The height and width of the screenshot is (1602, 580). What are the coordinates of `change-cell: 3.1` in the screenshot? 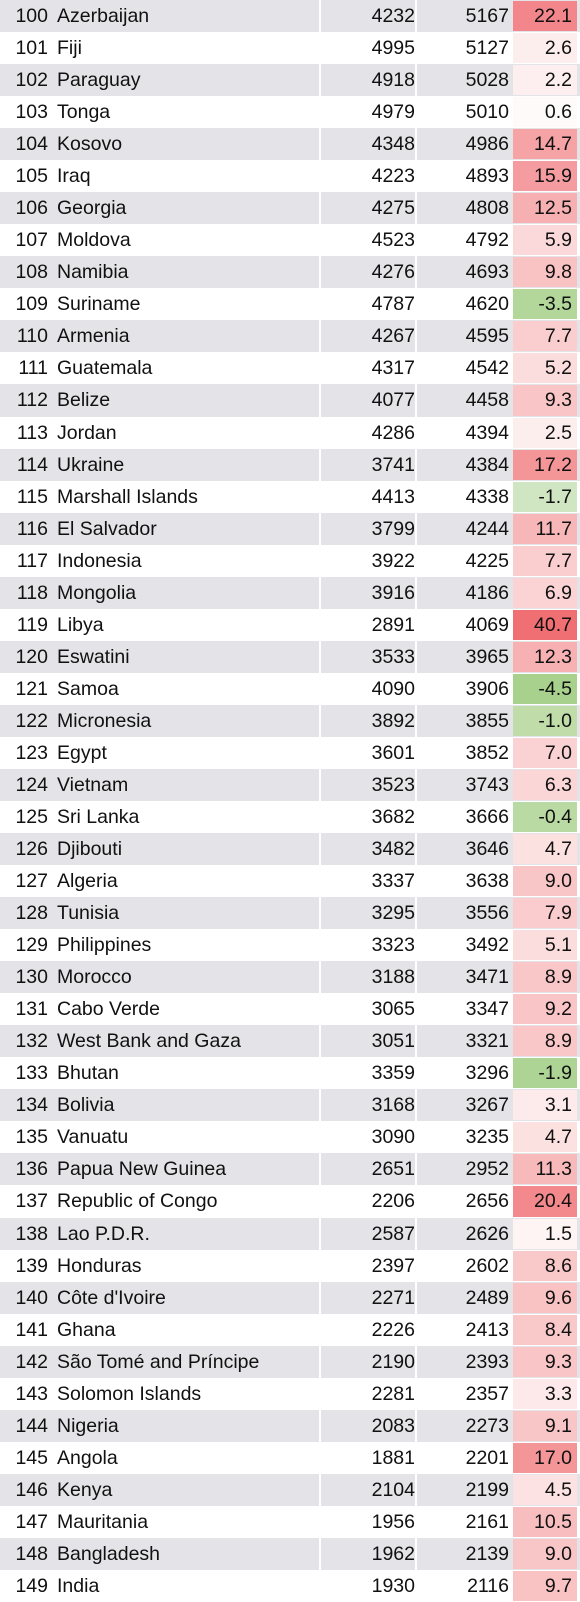 It's located at (558, 1105).